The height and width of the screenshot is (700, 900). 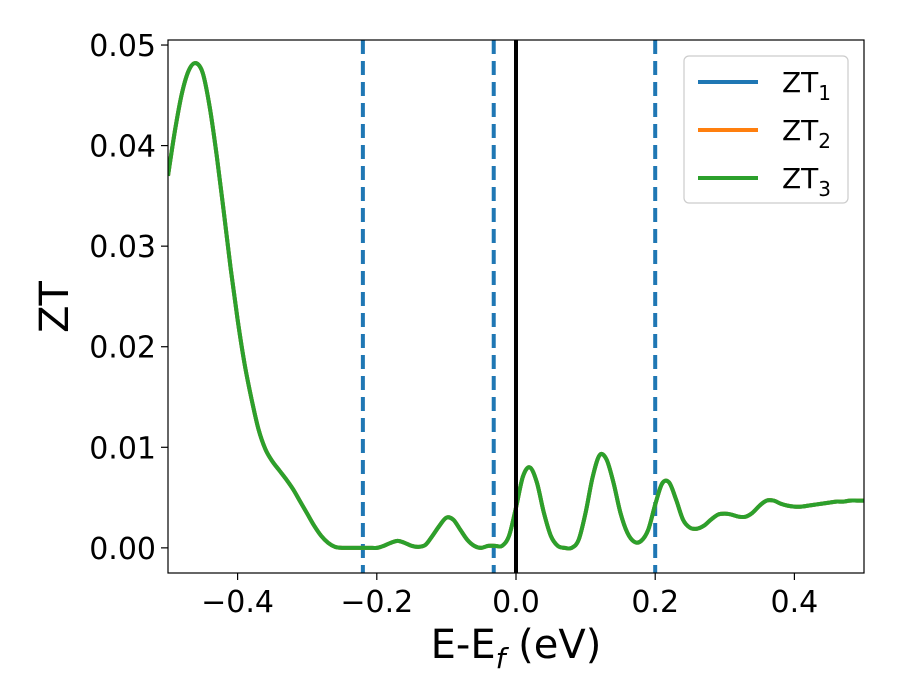 What do you see at coordinates (128, 298) in the screenshot?
I see `y-axis-ticks: 0.00 0.01 0.02 0.03 0.04 0.05` at bounding box center [128, 298].